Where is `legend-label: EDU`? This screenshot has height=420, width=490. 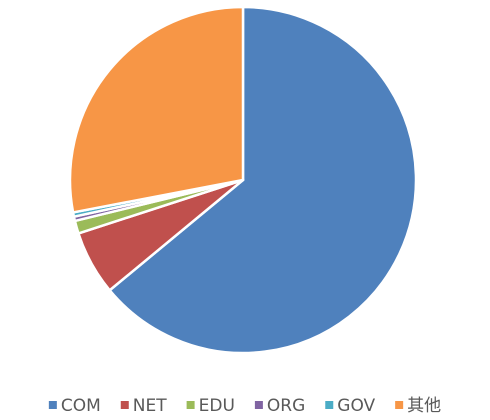 legend-label: EDU is located at coordinates (217, 406).